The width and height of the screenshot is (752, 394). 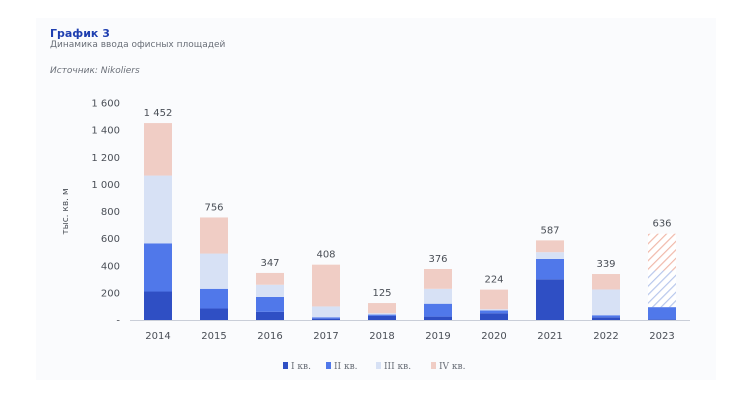 What do you see at coordinates (549, 336) in the screenshot?
I see `x-tick-label: 2021` at bounding box center [549, 336].